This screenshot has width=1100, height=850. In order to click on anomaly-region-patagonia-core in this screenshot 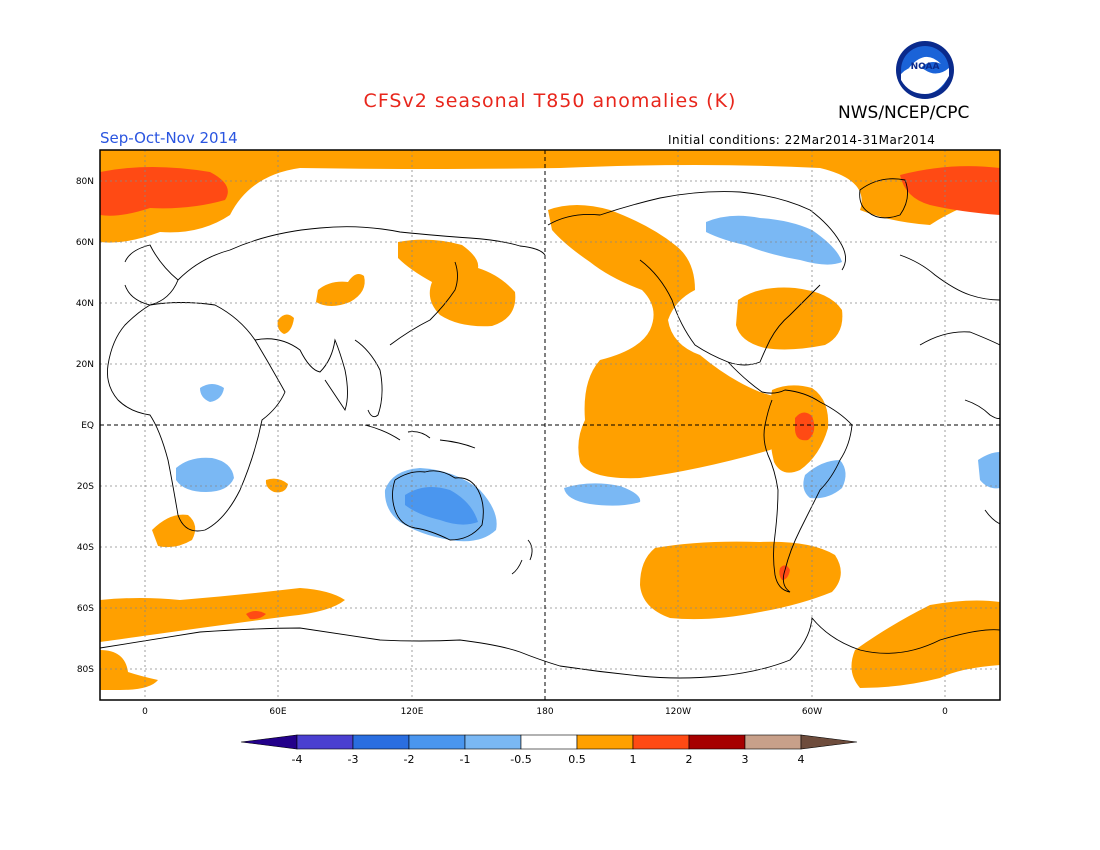, I will do `click(784, 572)`.